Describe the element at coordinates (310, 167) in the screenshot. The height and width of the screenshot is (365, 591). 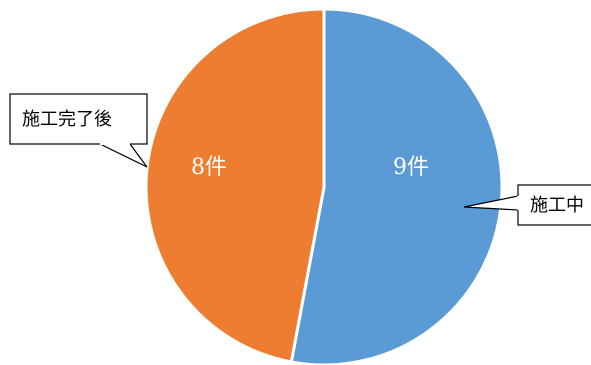
I see `slice-value-labels: 9件 8件` at that location.